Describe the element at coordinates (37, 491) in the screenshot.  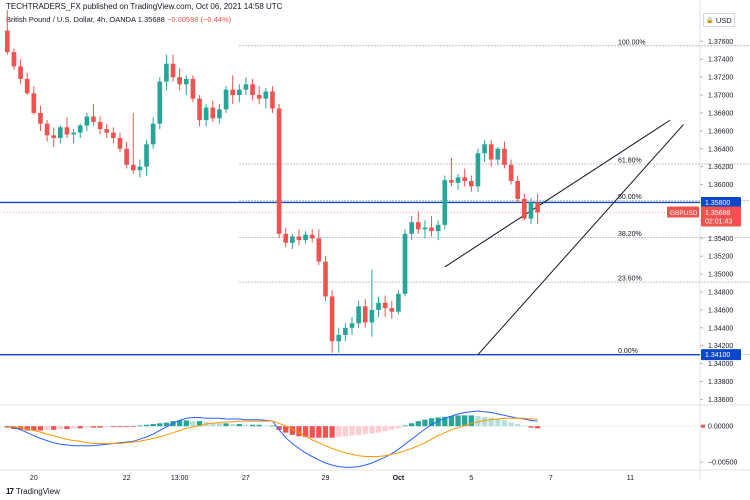
I see `brand-name: TradingView` at that location.